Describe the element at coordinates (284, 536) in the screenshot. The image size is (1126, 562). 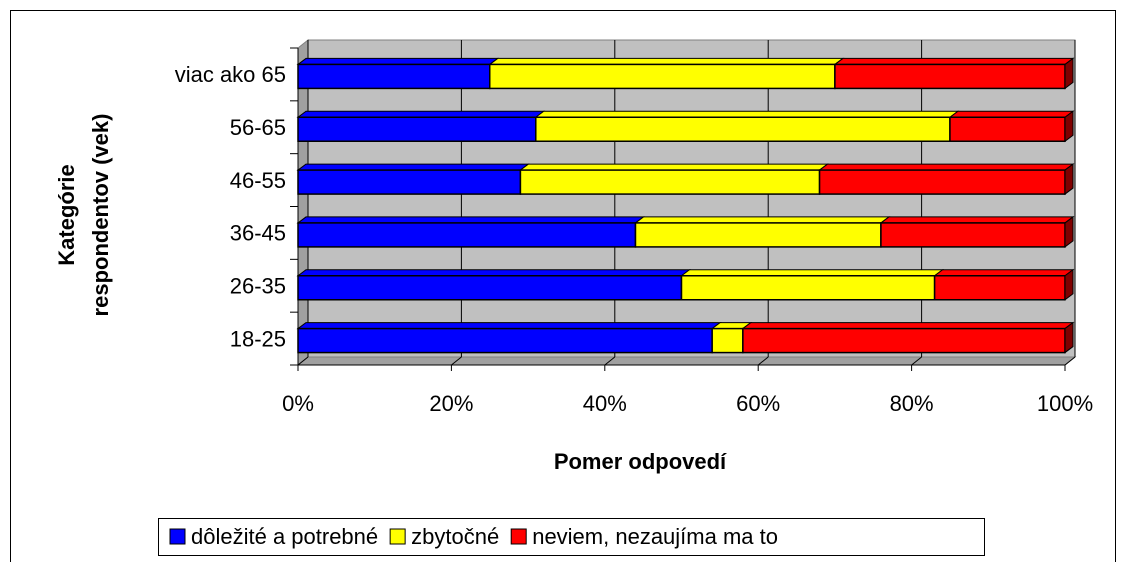
I see `legend-label: dôležité a potrebné` at that location.